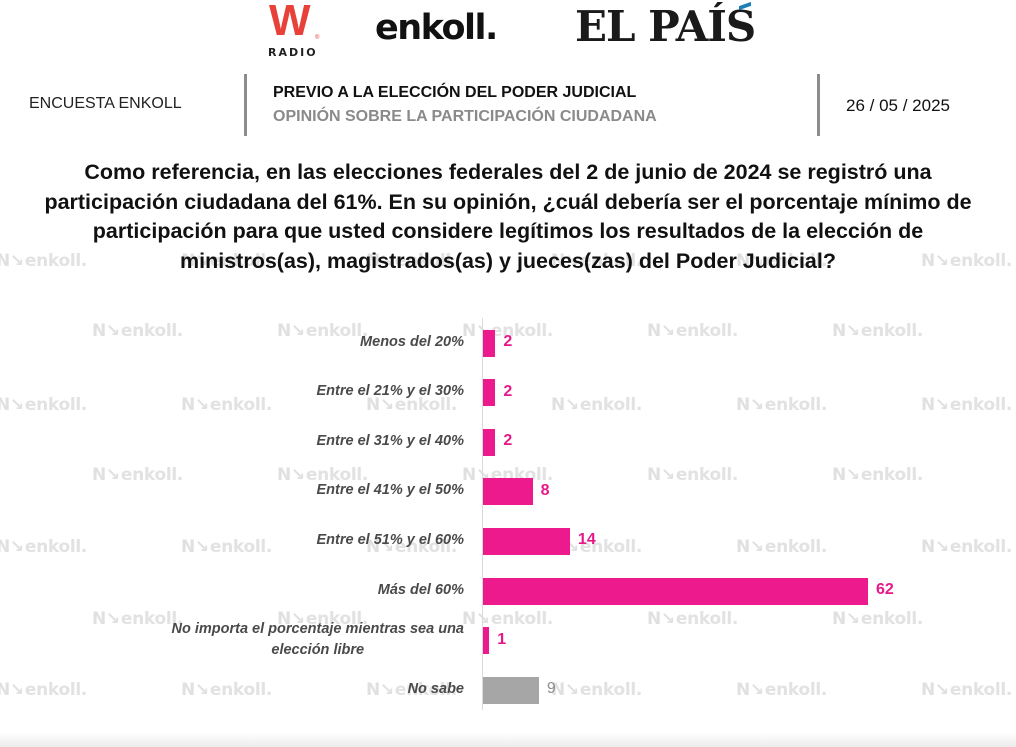 This screenshot has width=1016, height=747. I want to click on footer-band, so click(508, 739).